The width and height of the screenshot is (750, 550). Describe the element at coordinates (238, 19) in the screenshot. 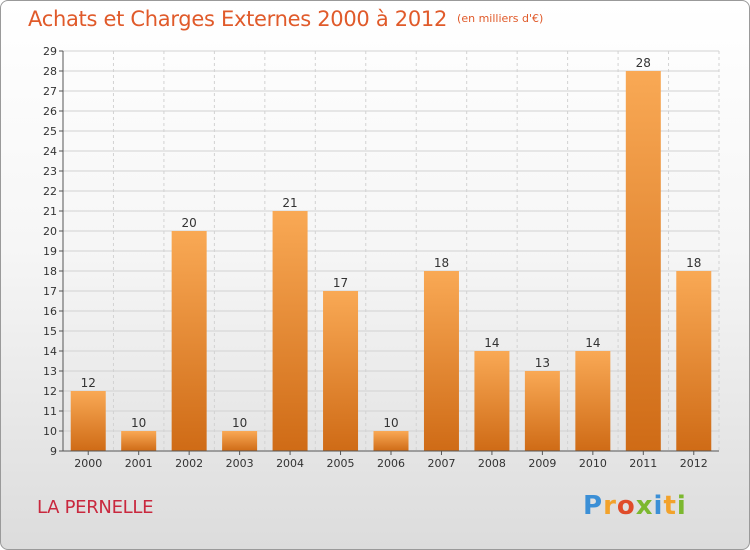

I see `chart-title-text: Achats et Charges Externes 2000 à 2012` at that location.